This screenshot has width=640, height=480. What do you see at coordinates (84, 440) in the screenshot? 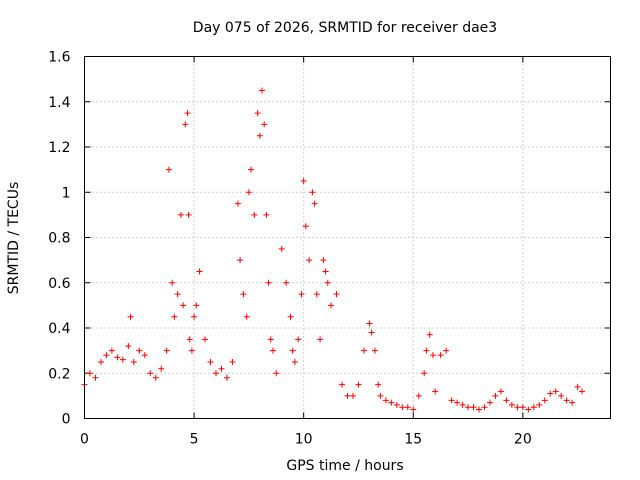
I see `x-tick-label: 0` at bounding box center [84, 440].